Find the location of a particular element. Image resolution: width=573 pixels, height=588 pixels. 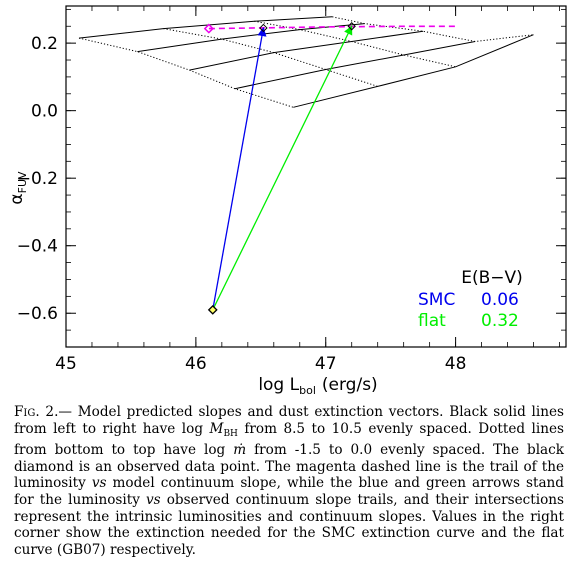

caption-dash: — is located at coordinates (65, 412).